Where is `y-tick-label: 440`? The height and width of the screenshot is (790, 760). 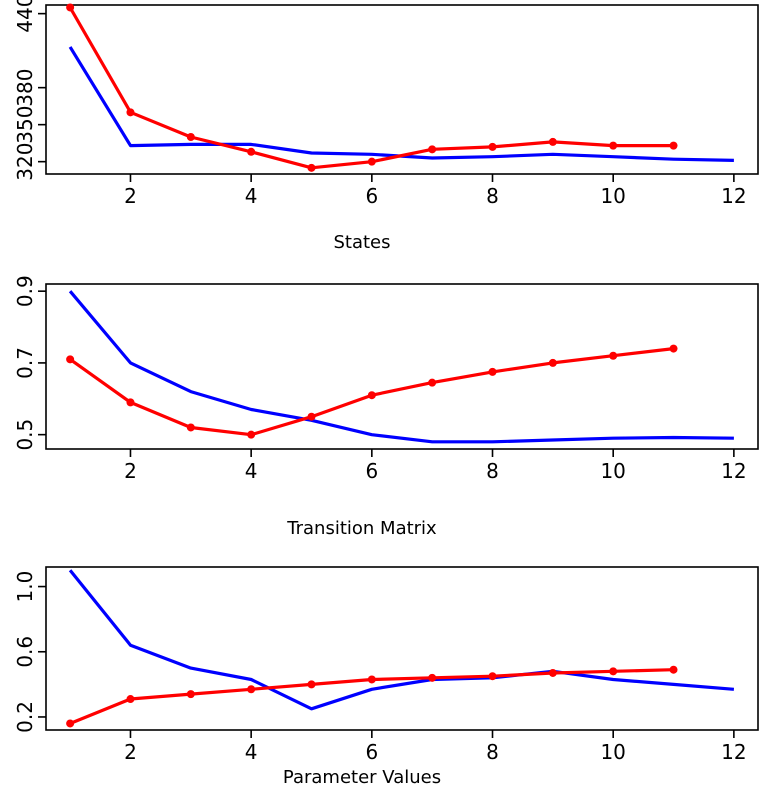
y-tick-label: 440 is located at coordinates (25, 16).